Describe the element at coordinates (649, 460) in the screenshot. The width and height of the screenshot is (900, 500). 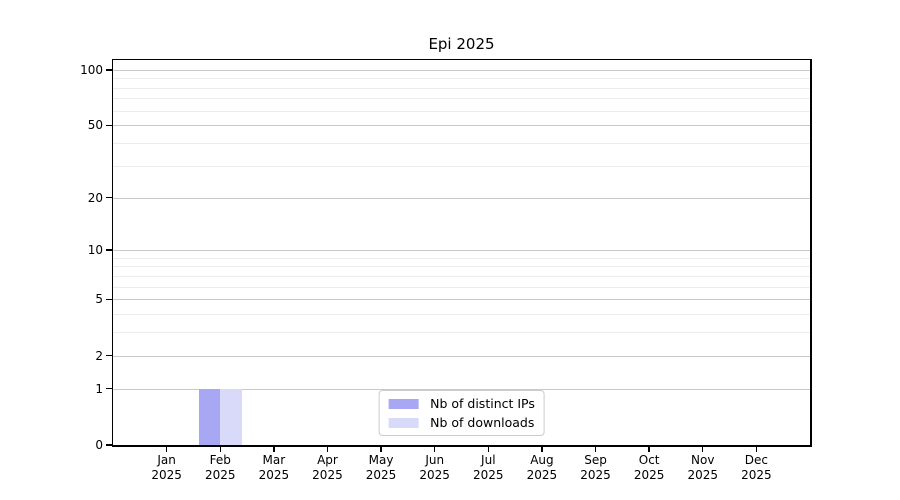
I see `x-tick-month-oct: Oct` at that location.